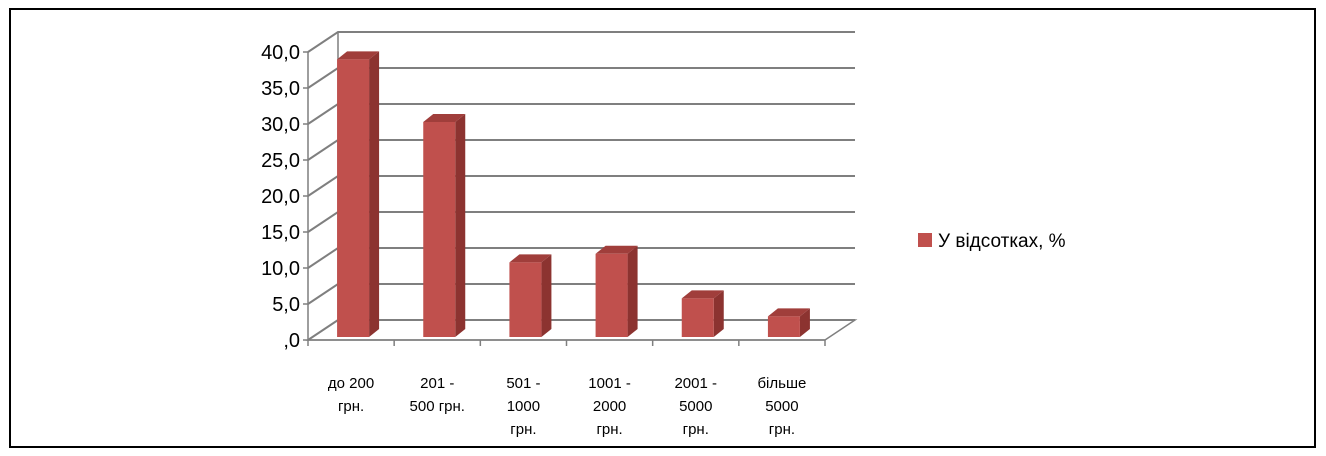 Image resolution: width=1326 pixels, height=456 pixels. I want to click on x-tick-label: більше 5000 грн., so click(781, 406).